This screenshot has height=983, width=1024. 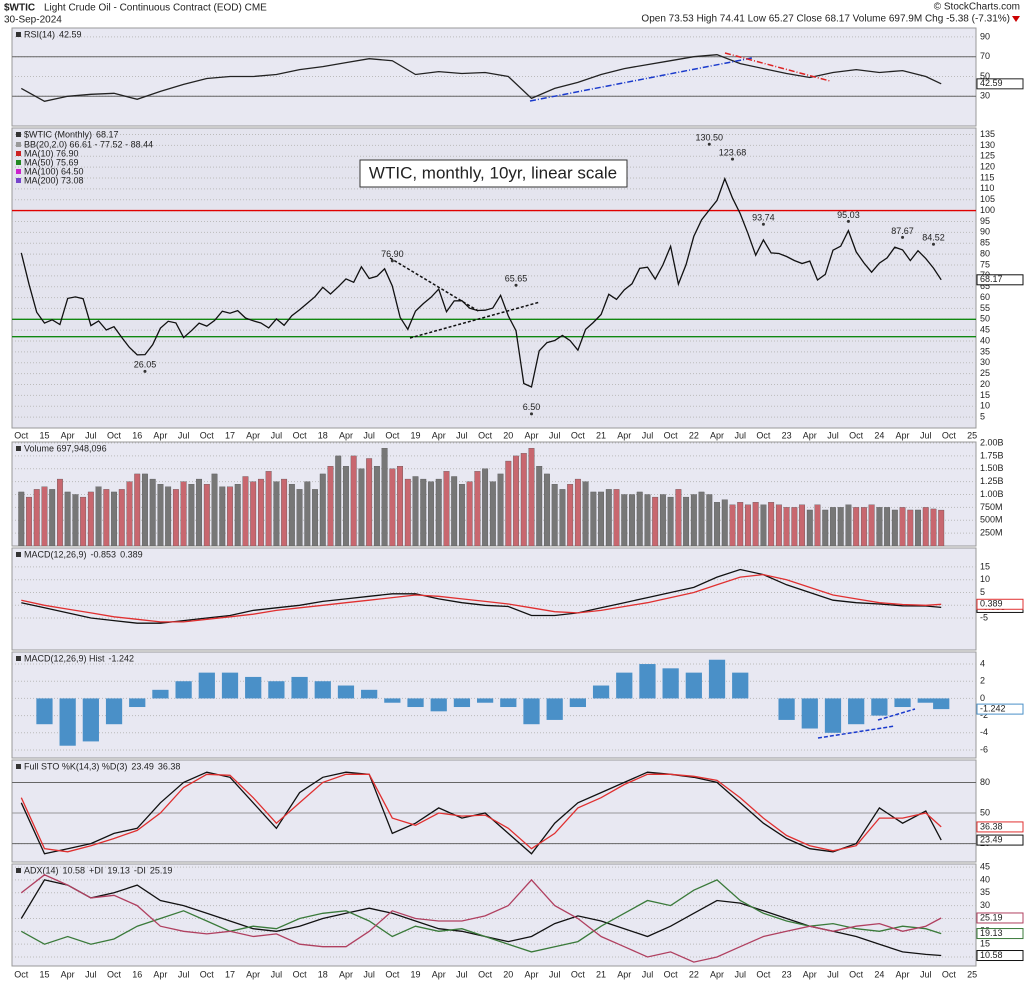 I want to click on y-tick-label: 80, so click(x=985, y=253).